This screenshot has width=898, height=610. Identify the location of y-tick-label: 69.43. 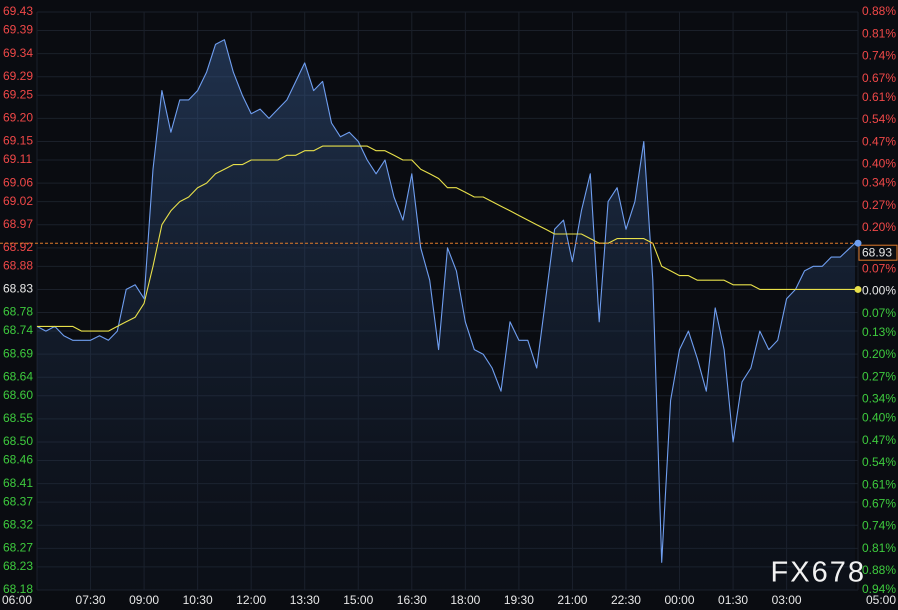
(18, 11).